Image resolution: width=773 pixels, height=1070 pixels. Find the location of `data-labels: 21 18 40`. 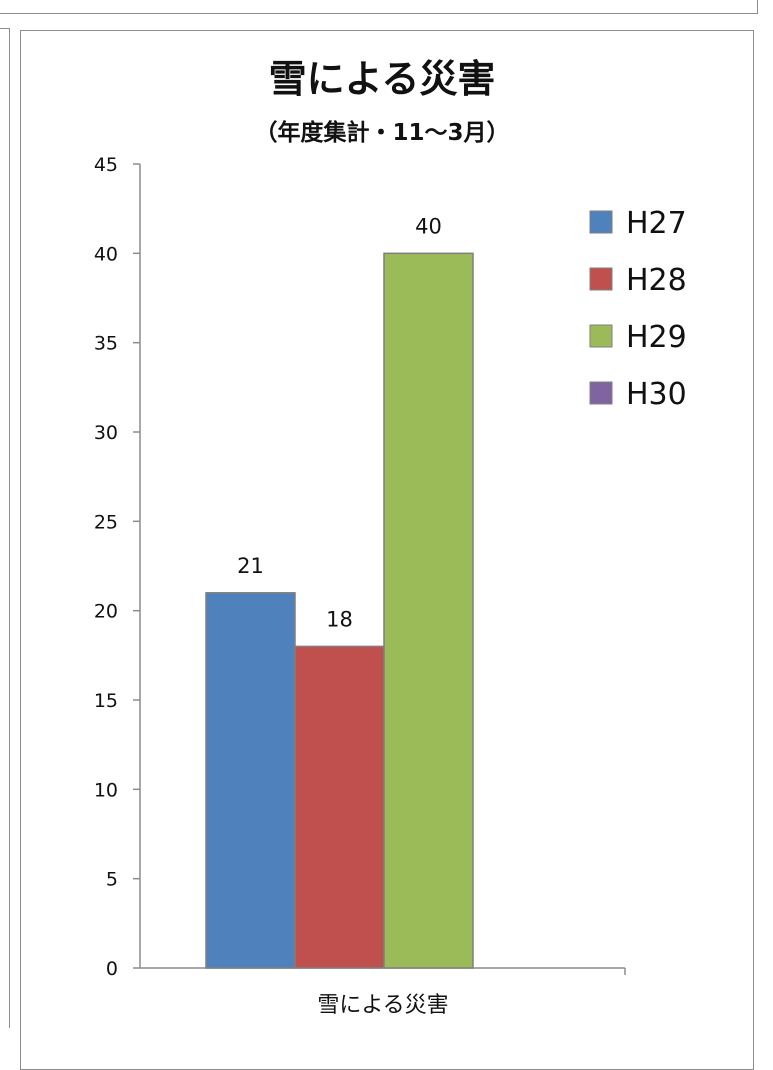

data-labels: 21 18 40 is located at coordinates (339, 422).